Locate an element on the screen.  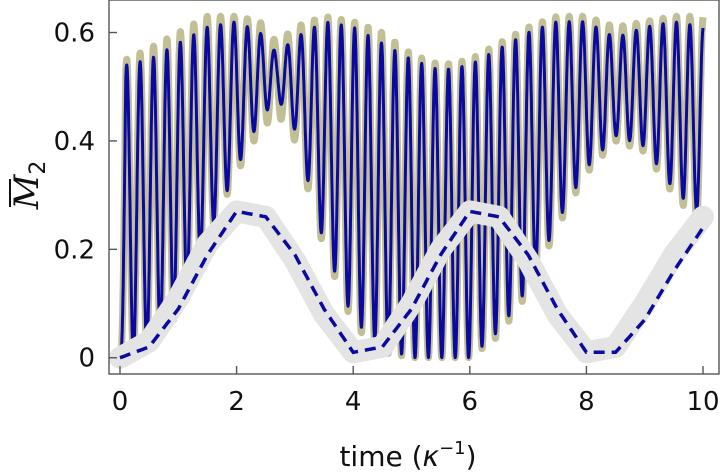
y-axis-title-symbol: M is located at coordinates (27, 191).